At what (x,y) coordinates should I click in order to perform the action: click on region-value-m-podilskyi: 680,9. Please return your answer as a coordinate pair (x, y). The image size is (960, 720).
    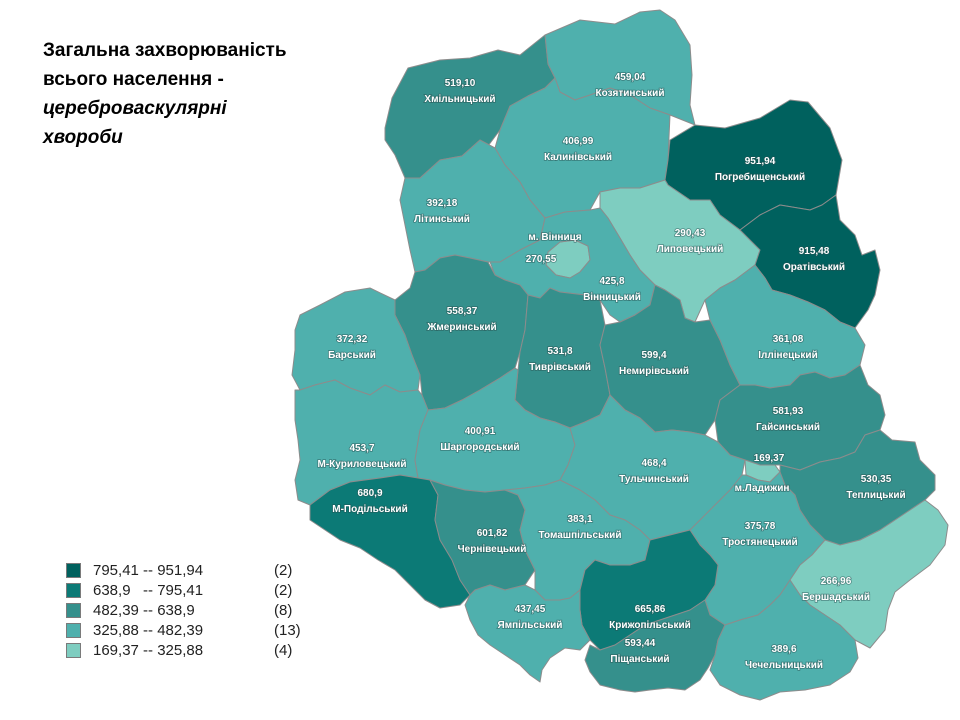
    Looking at the image, I should click on (369, 493).